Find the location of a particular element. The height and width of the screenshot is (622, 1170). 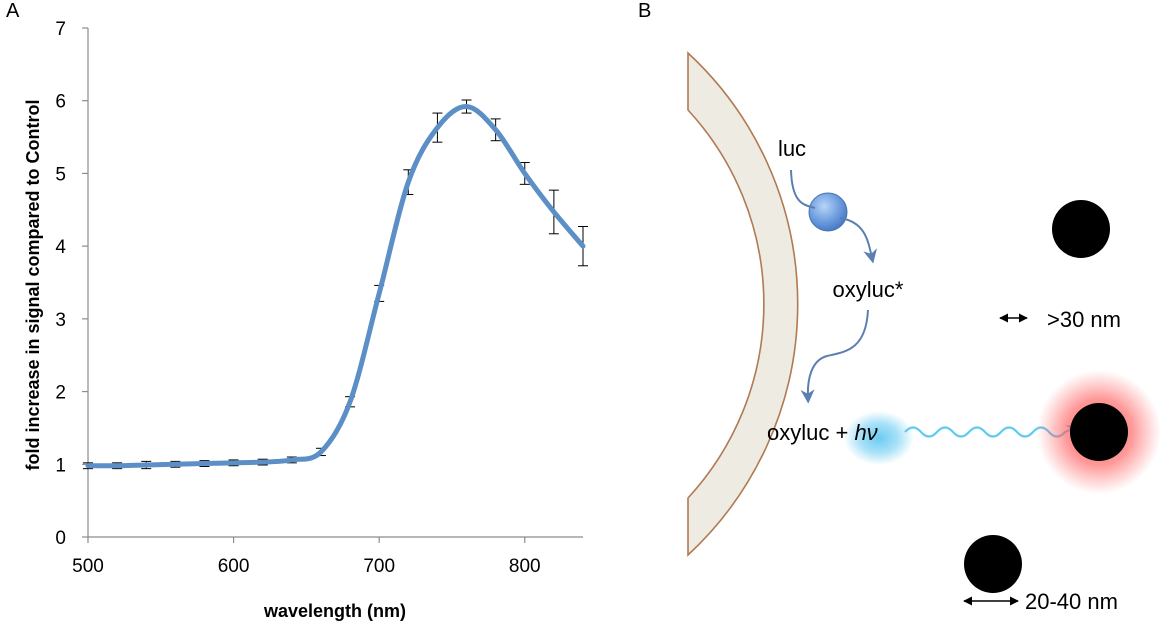

panel-a-label: A is located at coordinates (13, 11).